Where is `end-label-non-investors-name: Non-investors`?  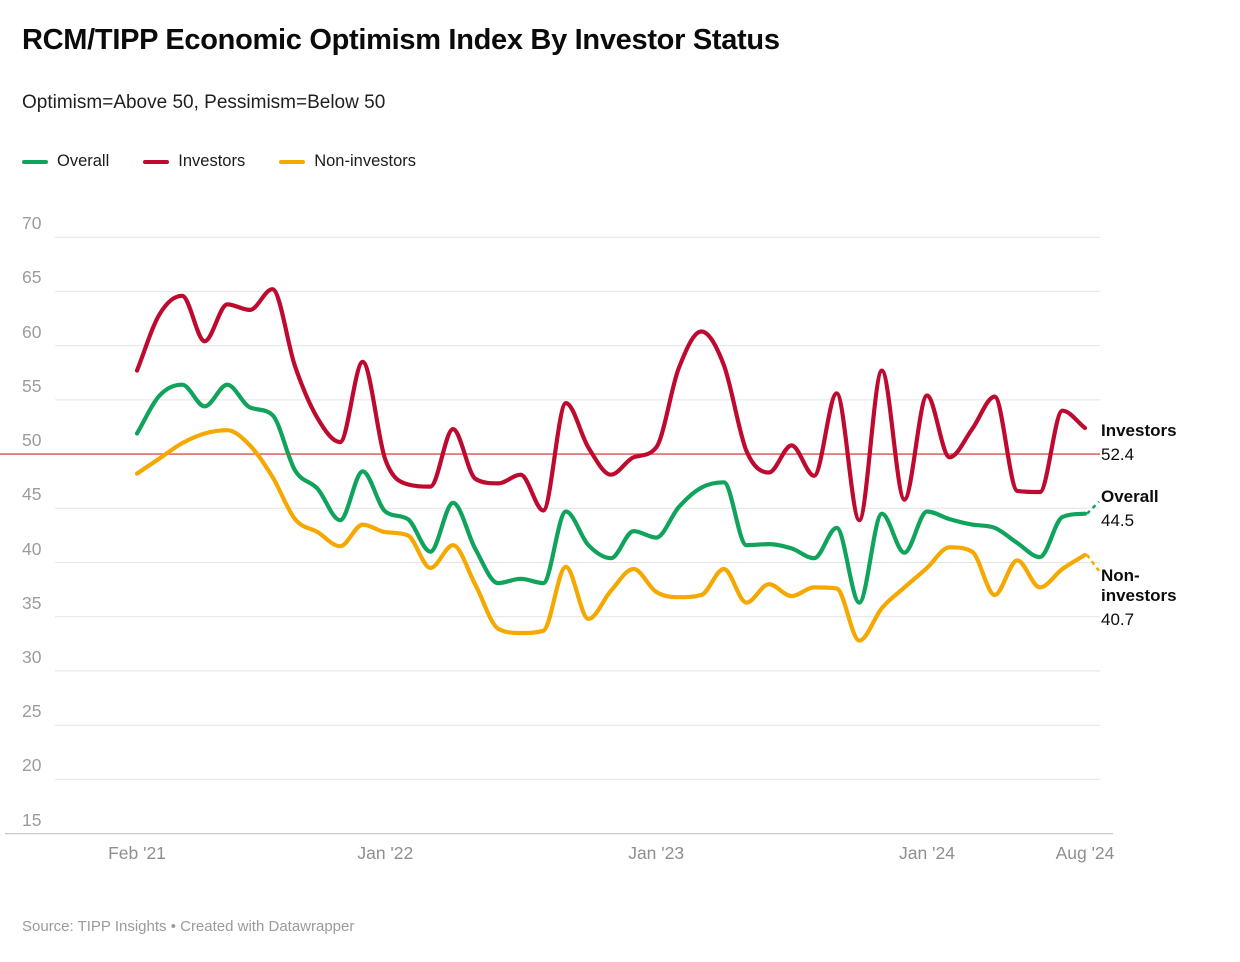 end-label-non-investors-name: Non-investors is located at coordinates (1139, 586).